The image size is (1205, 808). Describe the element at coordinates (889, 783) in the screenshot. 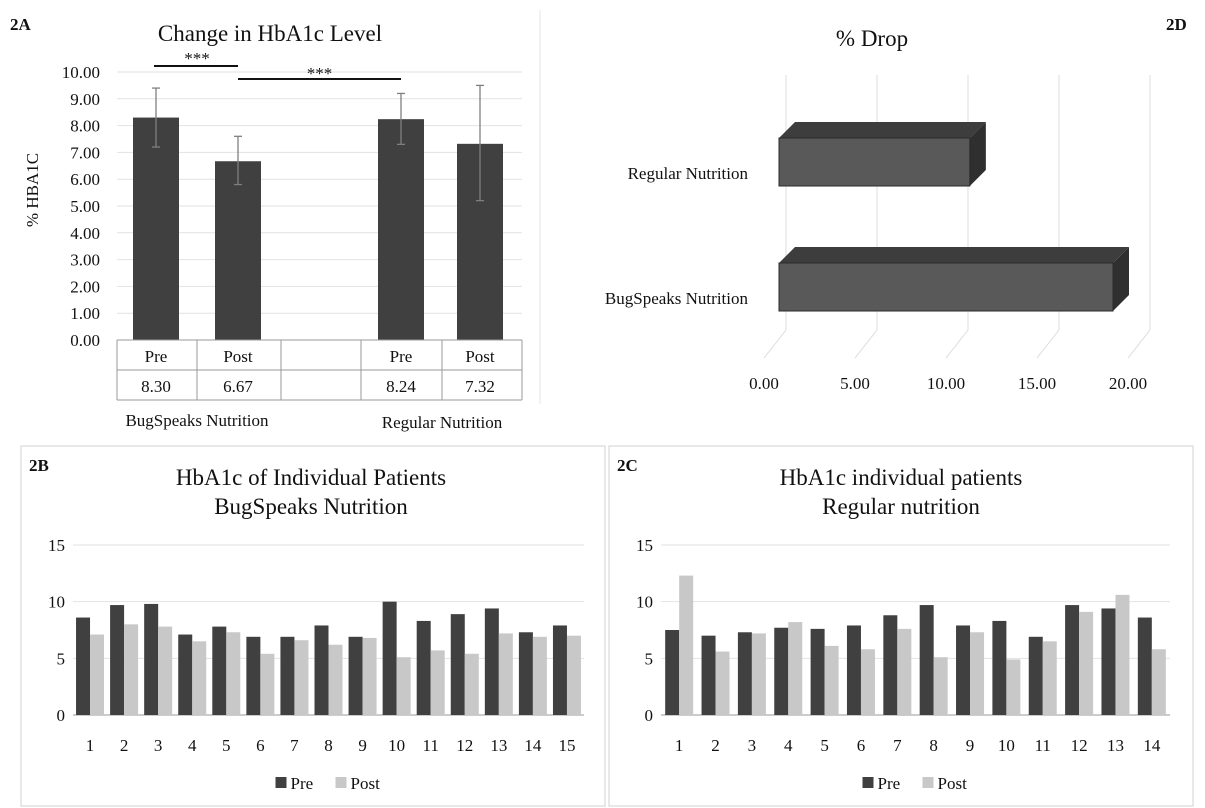

I see `chart-2c-legend-label: Pre` at that location.